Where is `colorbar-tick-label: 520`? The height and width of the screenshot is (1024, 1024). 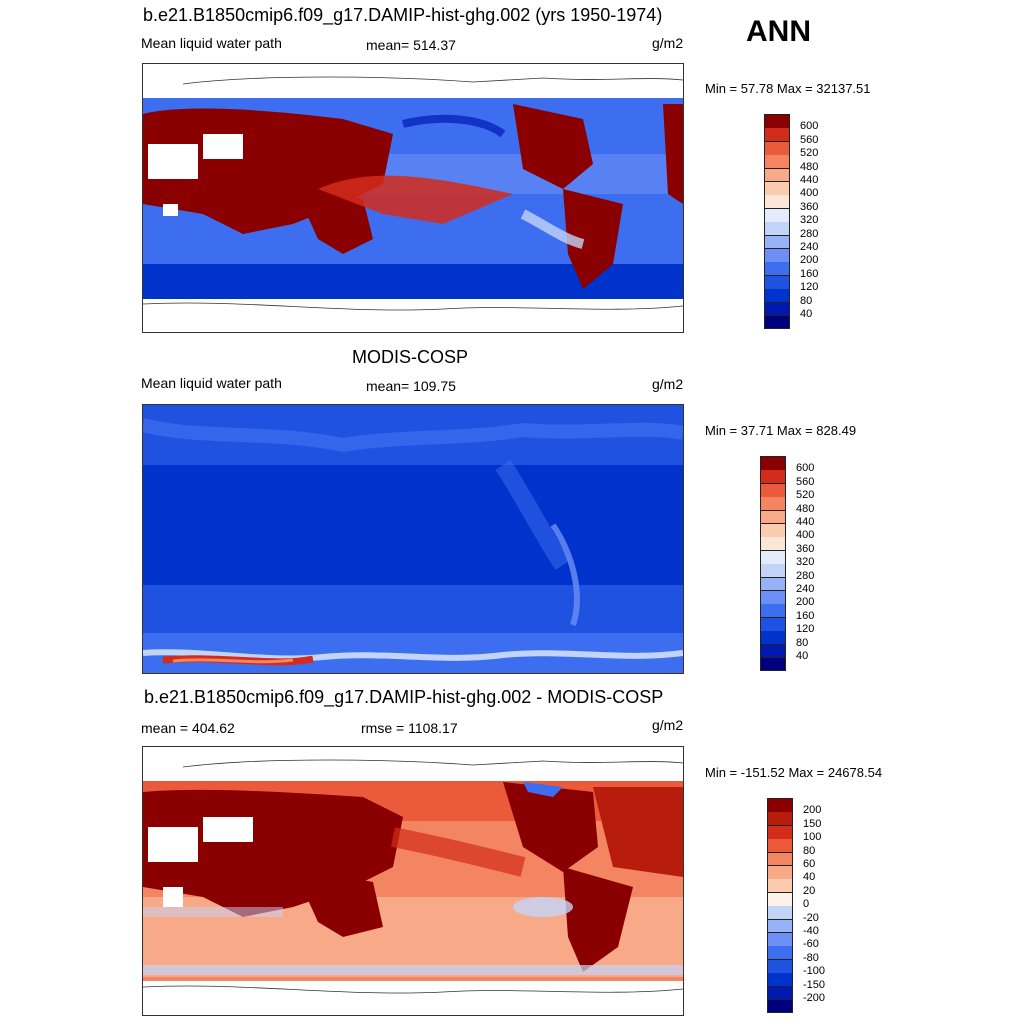 colorbar-tick-label: 520 is located at coordinates (809, 153).